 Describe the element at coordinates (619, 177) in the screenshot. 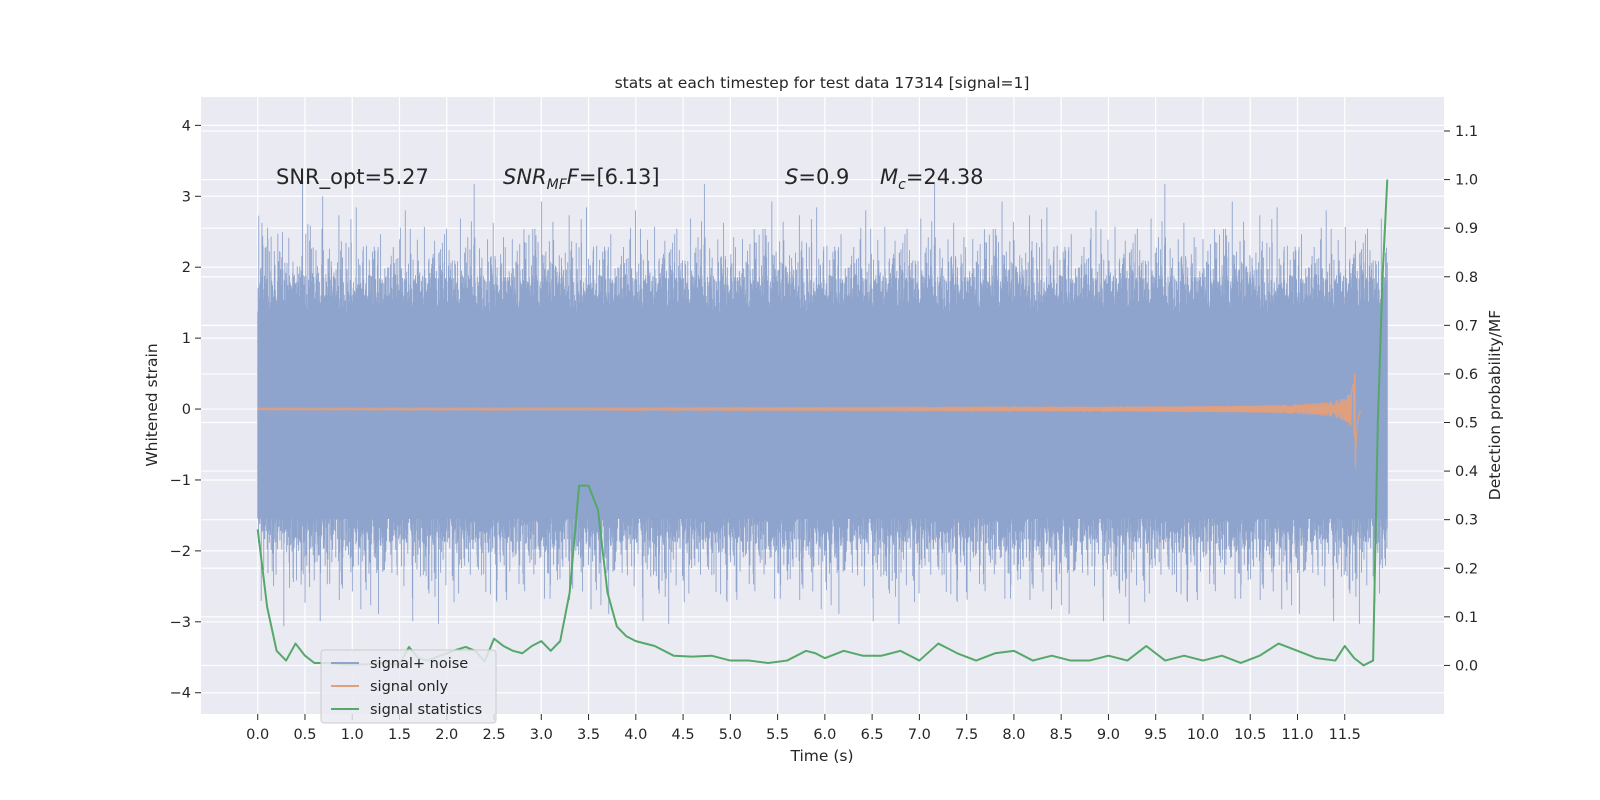

I see `annotation-snr-mf-value: =[6.13]` at that location.